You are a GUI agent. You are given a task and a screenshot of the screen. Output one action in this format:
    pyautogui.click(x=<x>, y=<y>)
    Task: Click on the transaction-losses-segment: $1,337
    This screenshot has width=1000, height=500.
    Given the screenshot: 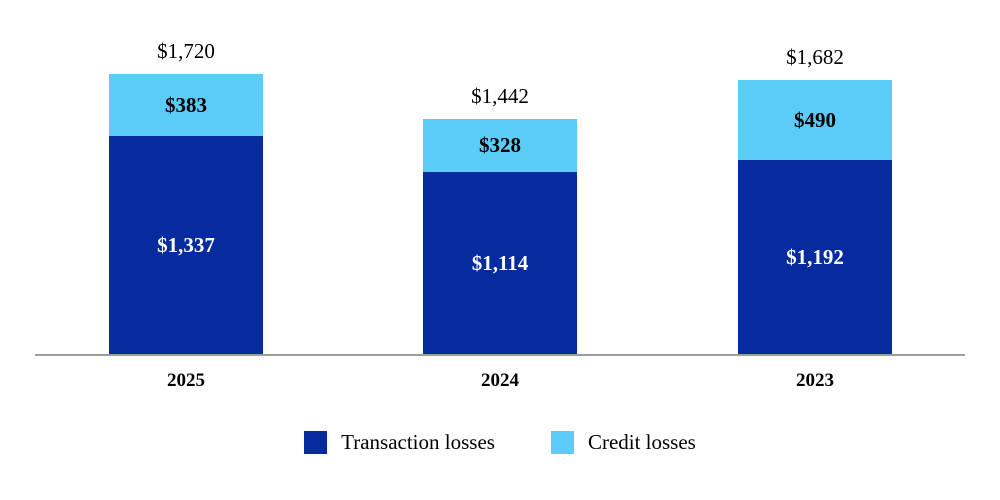 What is the action you would take?
    pyautogui.click(x=186, y=245)
    